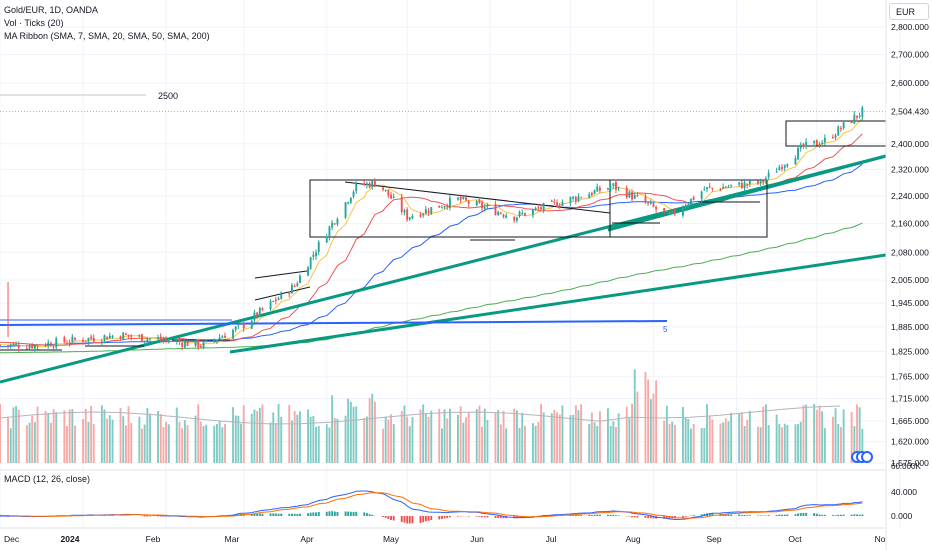 This screenshot has width=932, height=550. Describe the element at coordinates (51, 10) in the screenshot. I see `symbol-legend: Gold/EUR, 1D, OANDA` at that location.